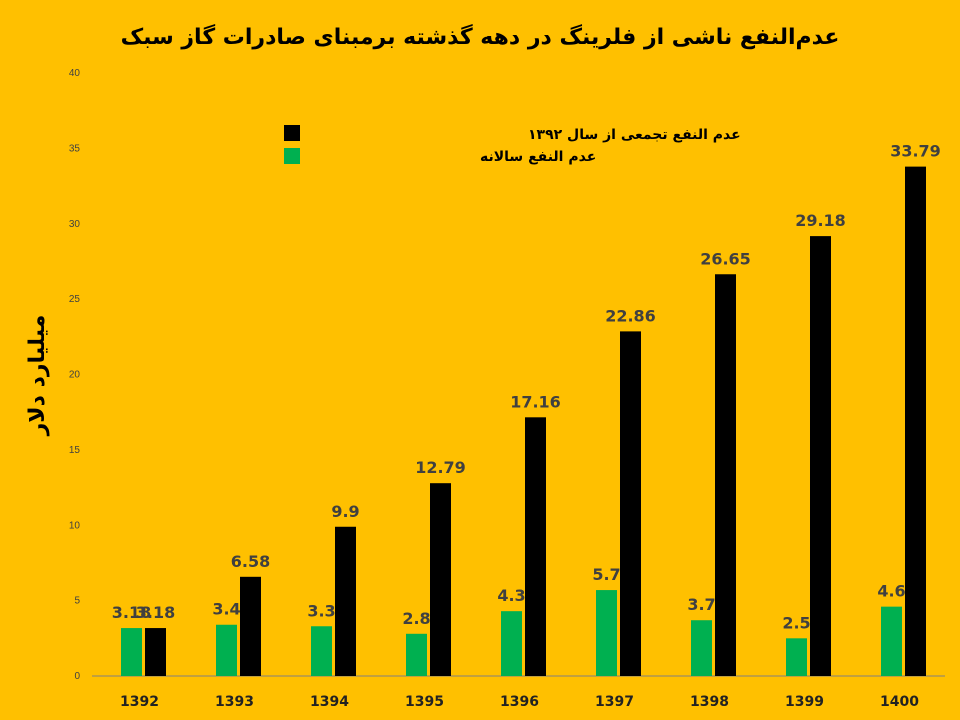 The image size is (960, 720). Describe the element at coordinates (292, 133) in the screenshot. I see `legend-swatch-cumulative` at that location.